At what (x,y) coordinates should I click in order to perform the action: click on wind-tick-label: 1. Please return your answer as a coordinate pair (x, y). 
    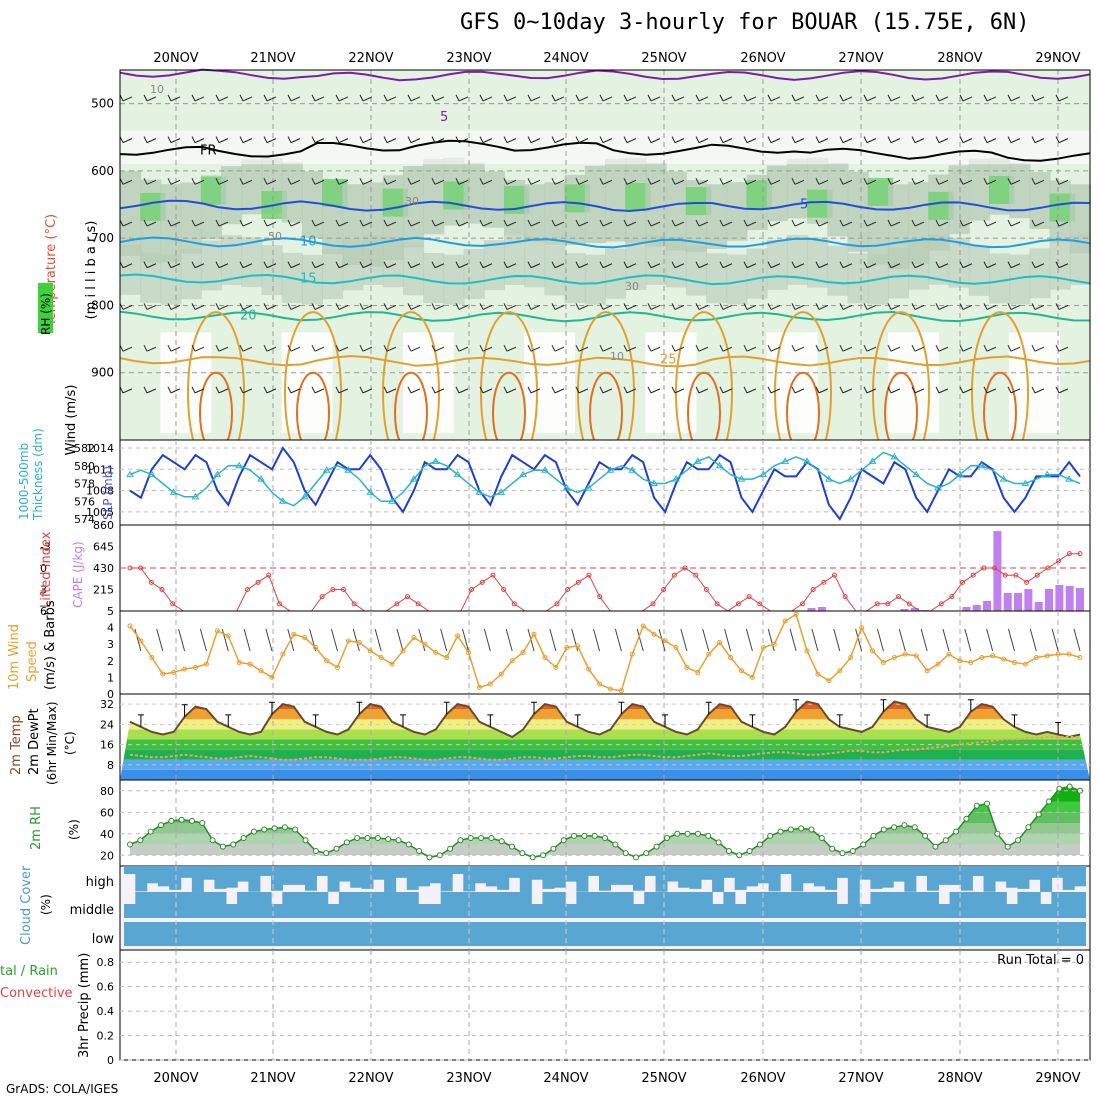
    Looking at the image, I should click on (110, 677).